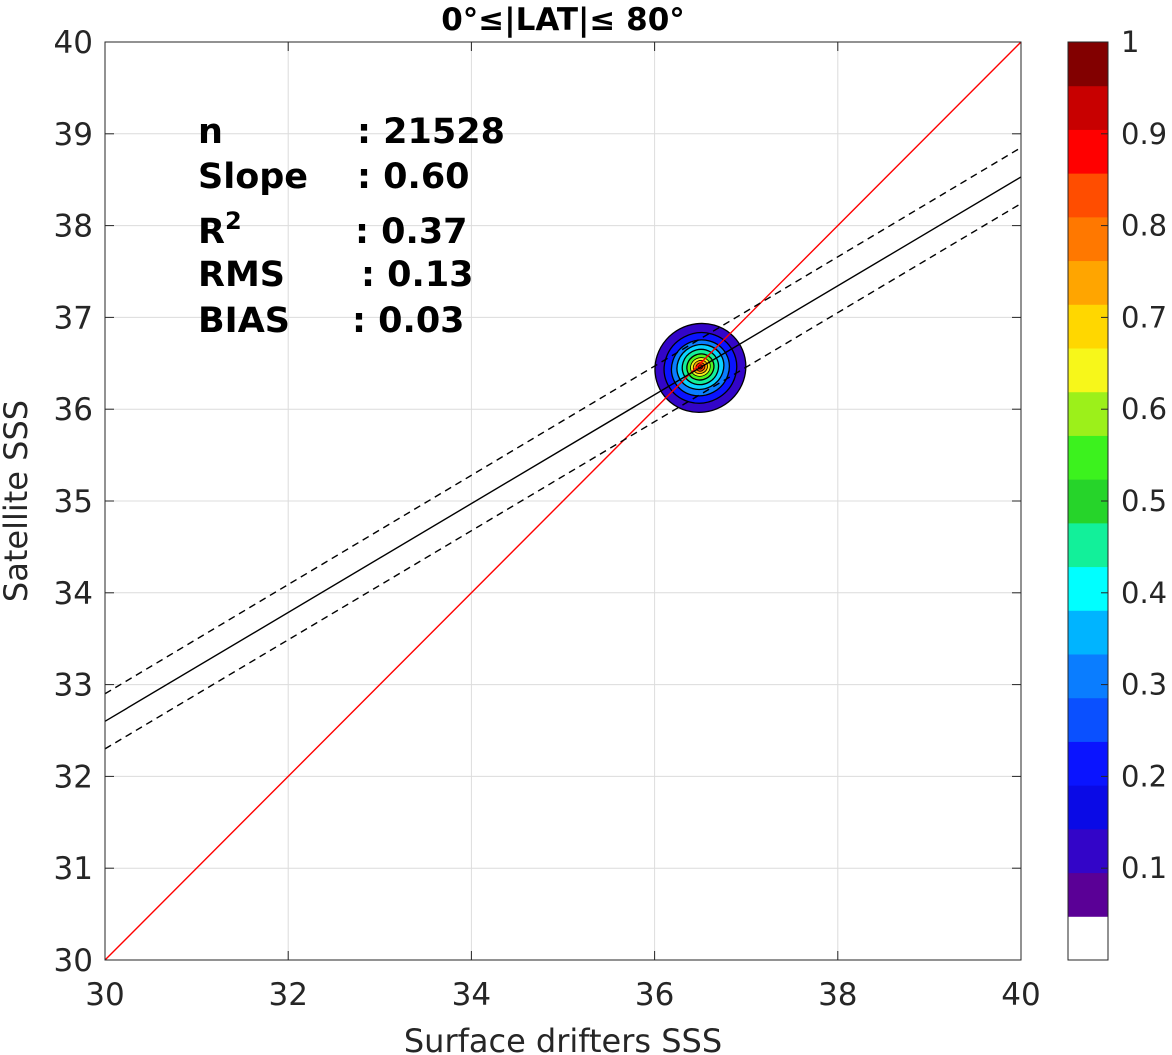 The image size is (1172, 1055). What do you see at coordinates (104, 995) in the screenshot?
I see `x-tick-label: 30` at bounding box center [104, 995].